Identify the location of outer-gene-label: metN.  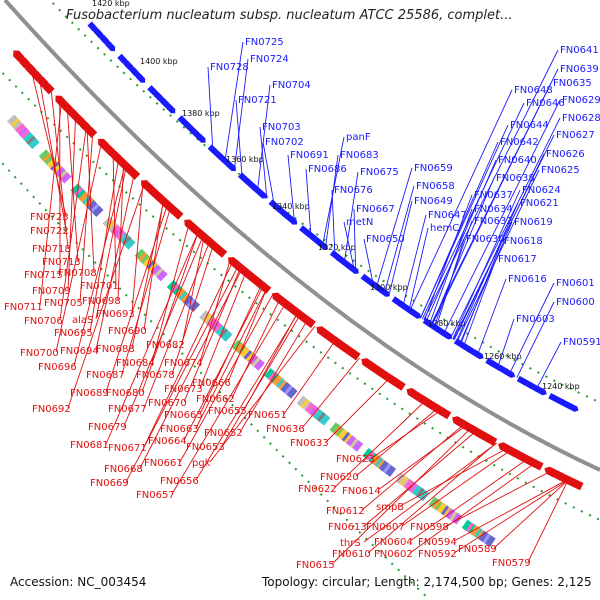
(359, 222).